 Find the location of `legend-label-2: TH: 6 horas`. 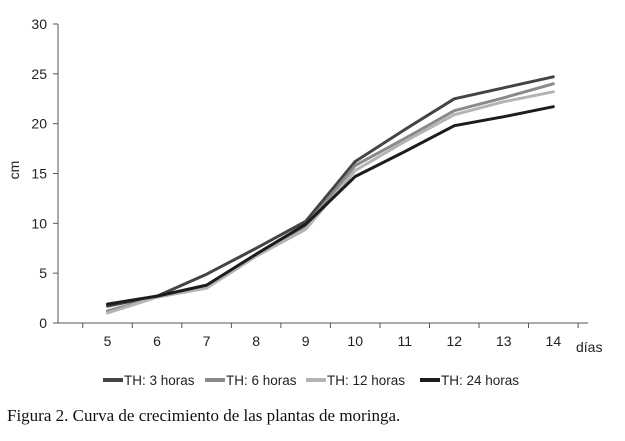

legend-label-2: TH: 6 horas is located at coordinates (261, 380).